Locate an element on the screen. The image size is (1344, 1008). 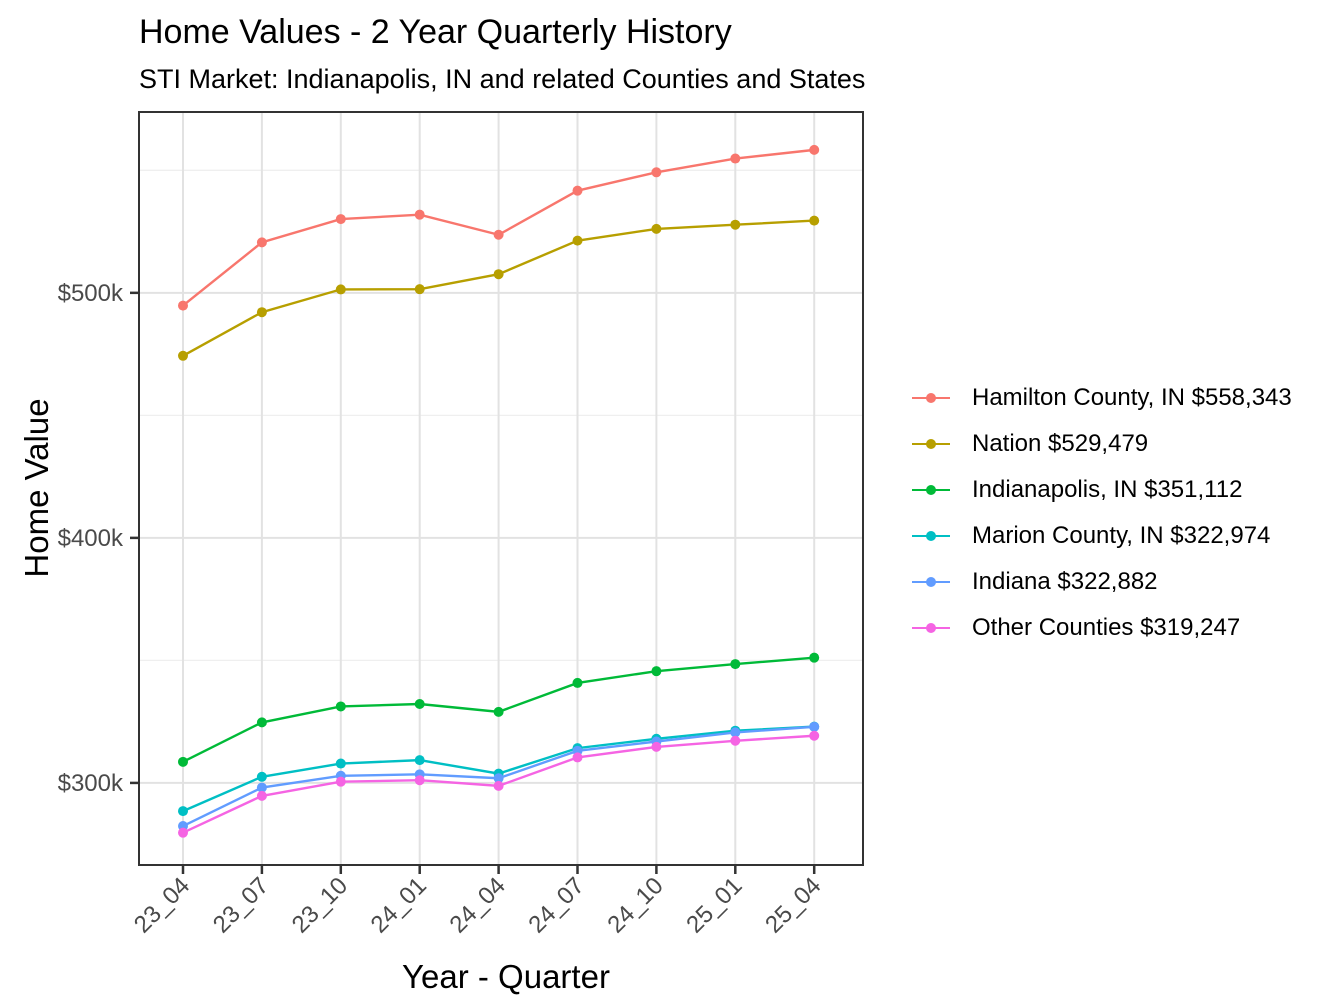
x-tick-label: 23_07 is located at coordinates (241, 905).